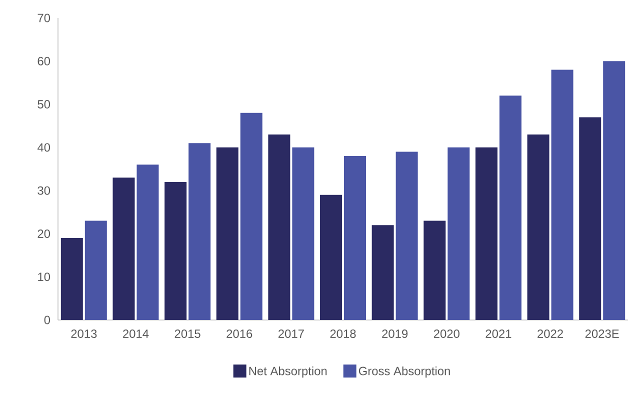  What do you see at coordinates (136, 334) in the screenshot?
I see `x-tick-label: 2014` at bounding box center [136, 334].